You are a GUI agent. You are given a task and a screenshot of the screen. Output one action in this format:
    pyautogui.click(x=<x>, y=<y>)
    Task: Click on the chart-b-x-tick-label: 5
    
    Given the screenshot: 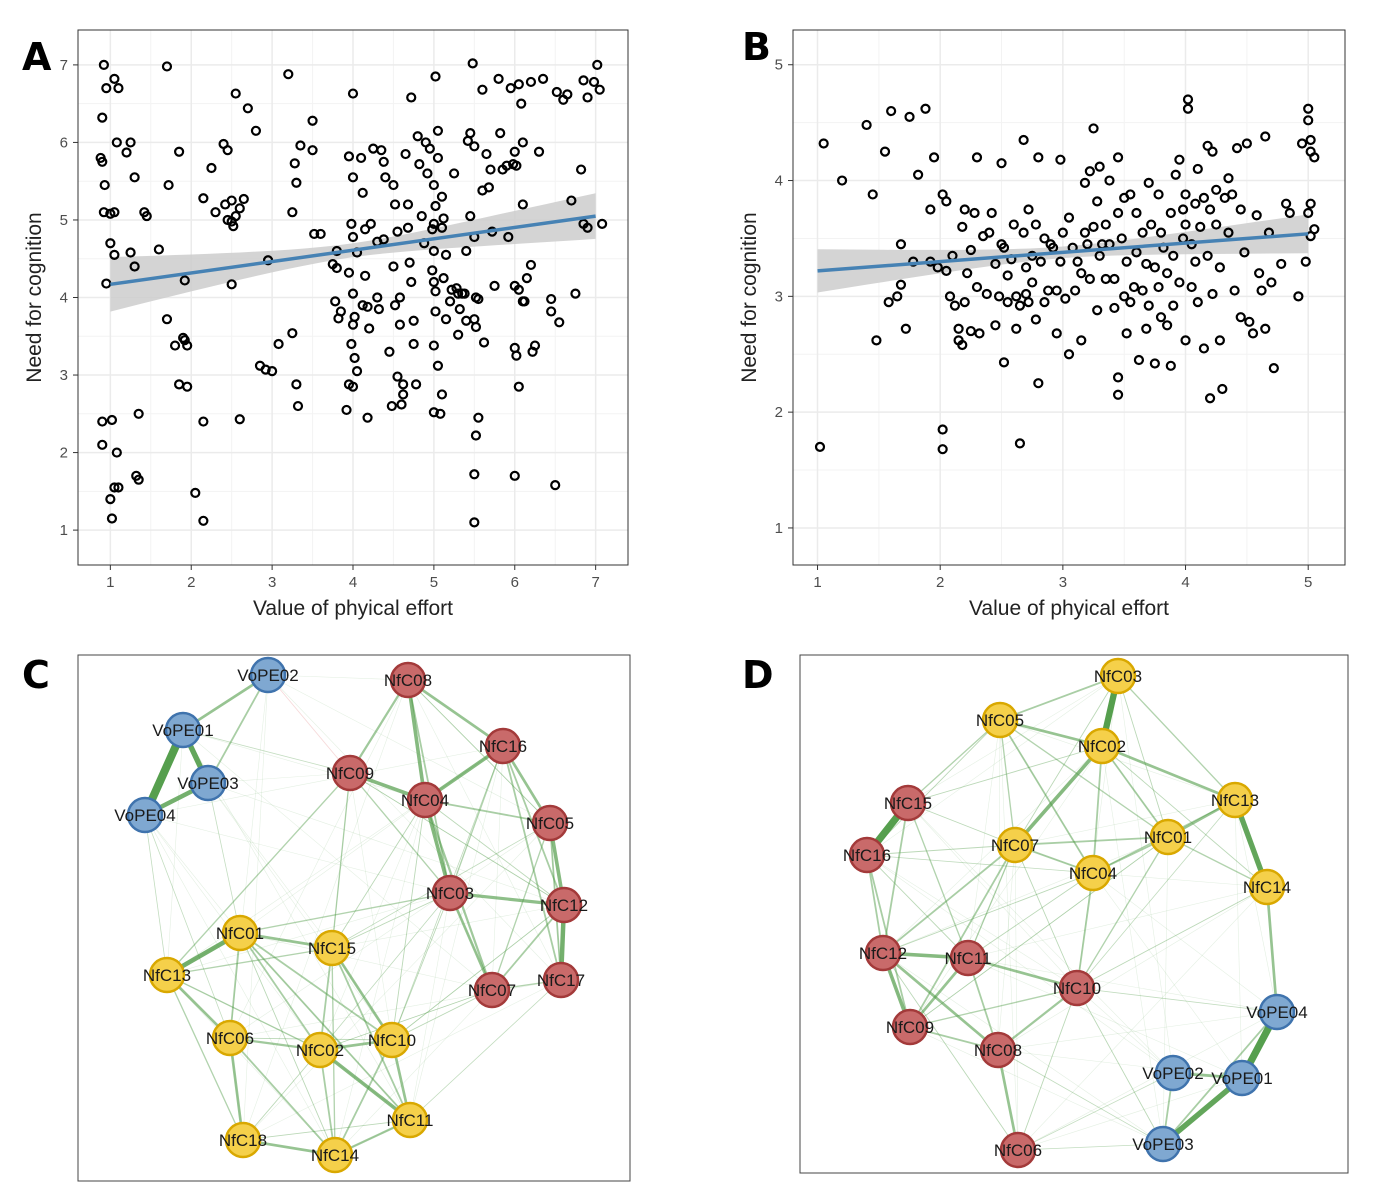 What is the action you would take?
    pyautogui.click(x=1308, y=582)
    